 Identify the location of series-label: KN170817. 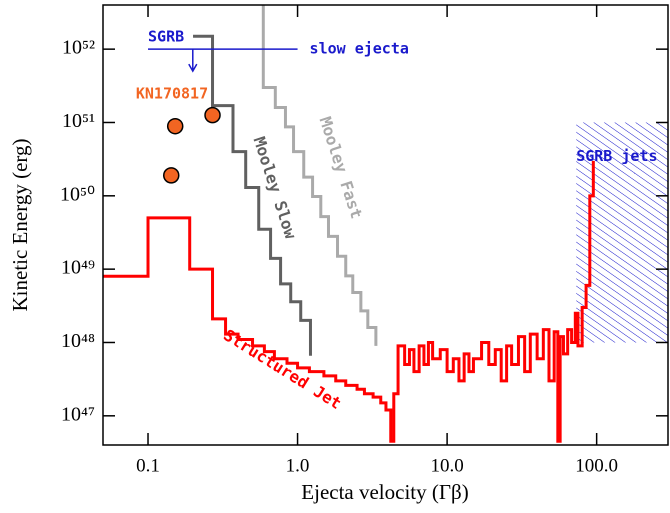
(172, 94).